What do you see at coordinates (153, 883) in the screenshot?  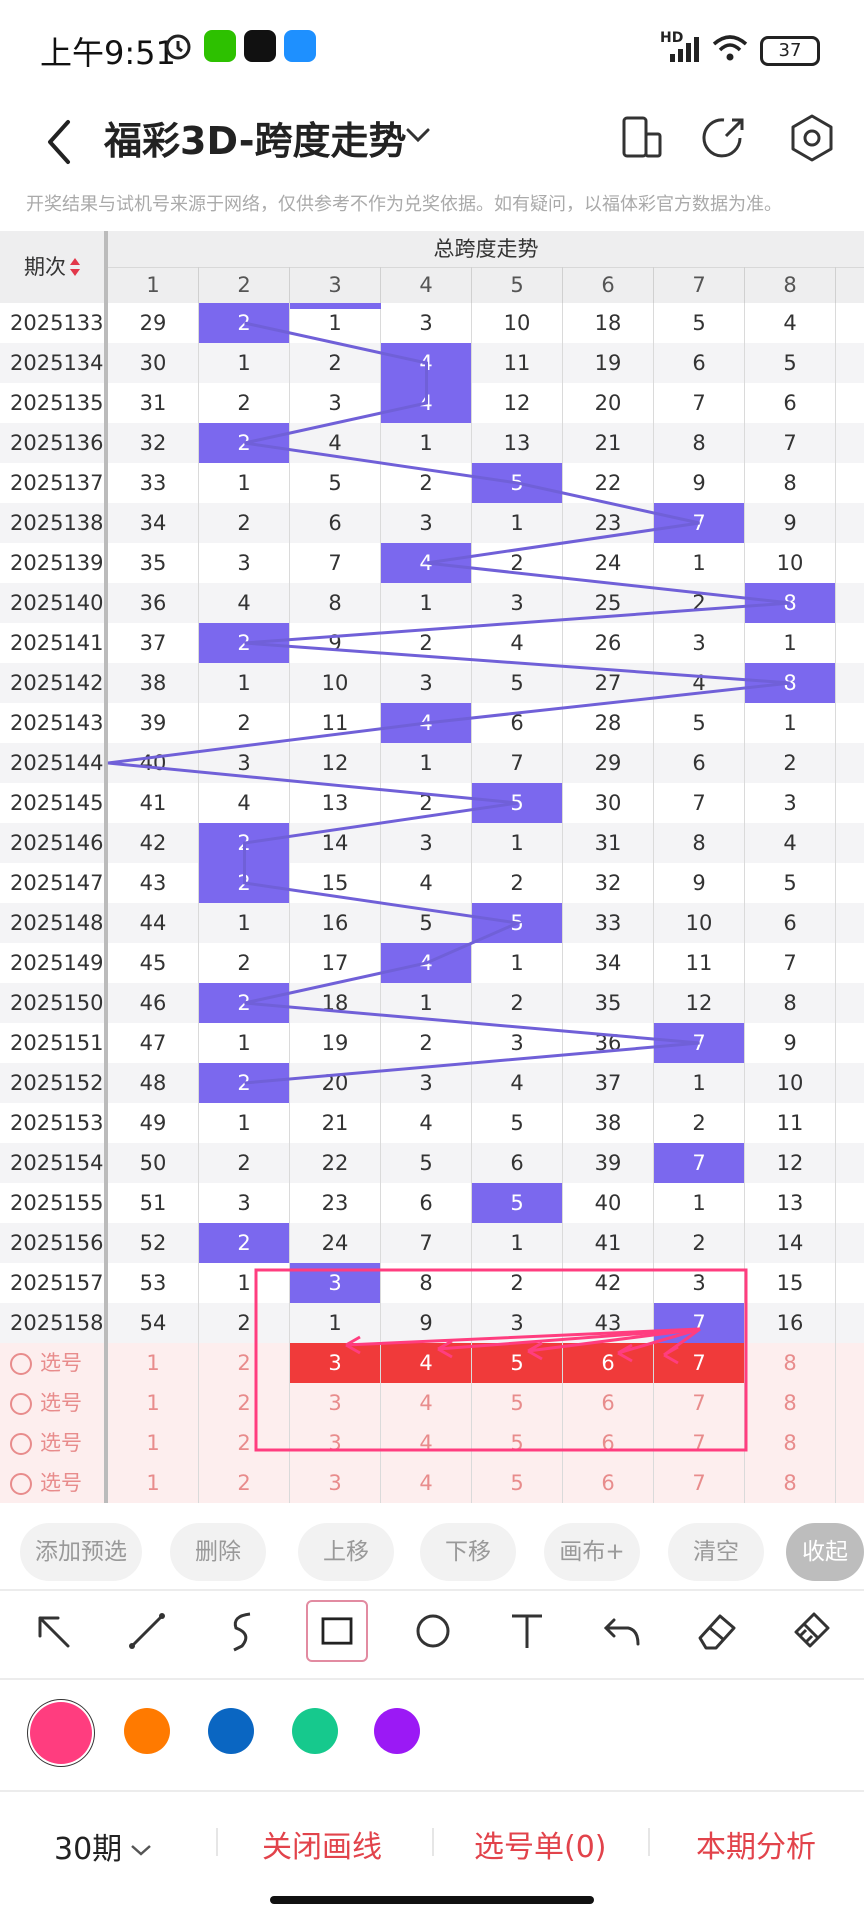 I see `trend-cell: 43` at bounding box center [153, 883].